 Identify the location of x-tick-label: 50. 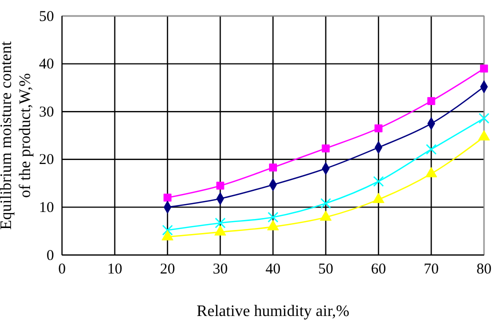
(326, 270).